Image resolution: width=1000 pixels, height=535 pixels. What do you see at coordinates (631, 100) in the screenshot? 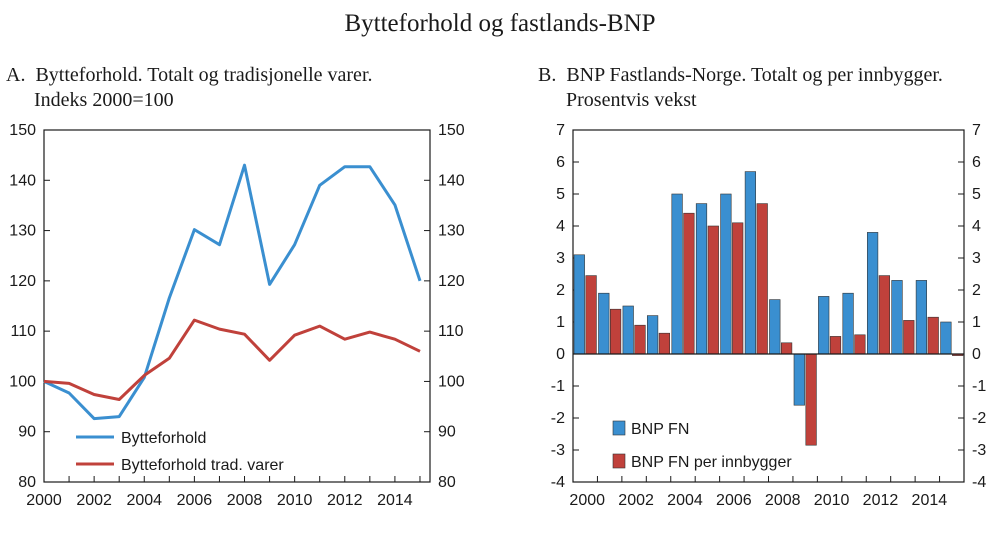
I see `panel-b-title-line2: Prosentvis vekst` at bounding box center [631, 100].